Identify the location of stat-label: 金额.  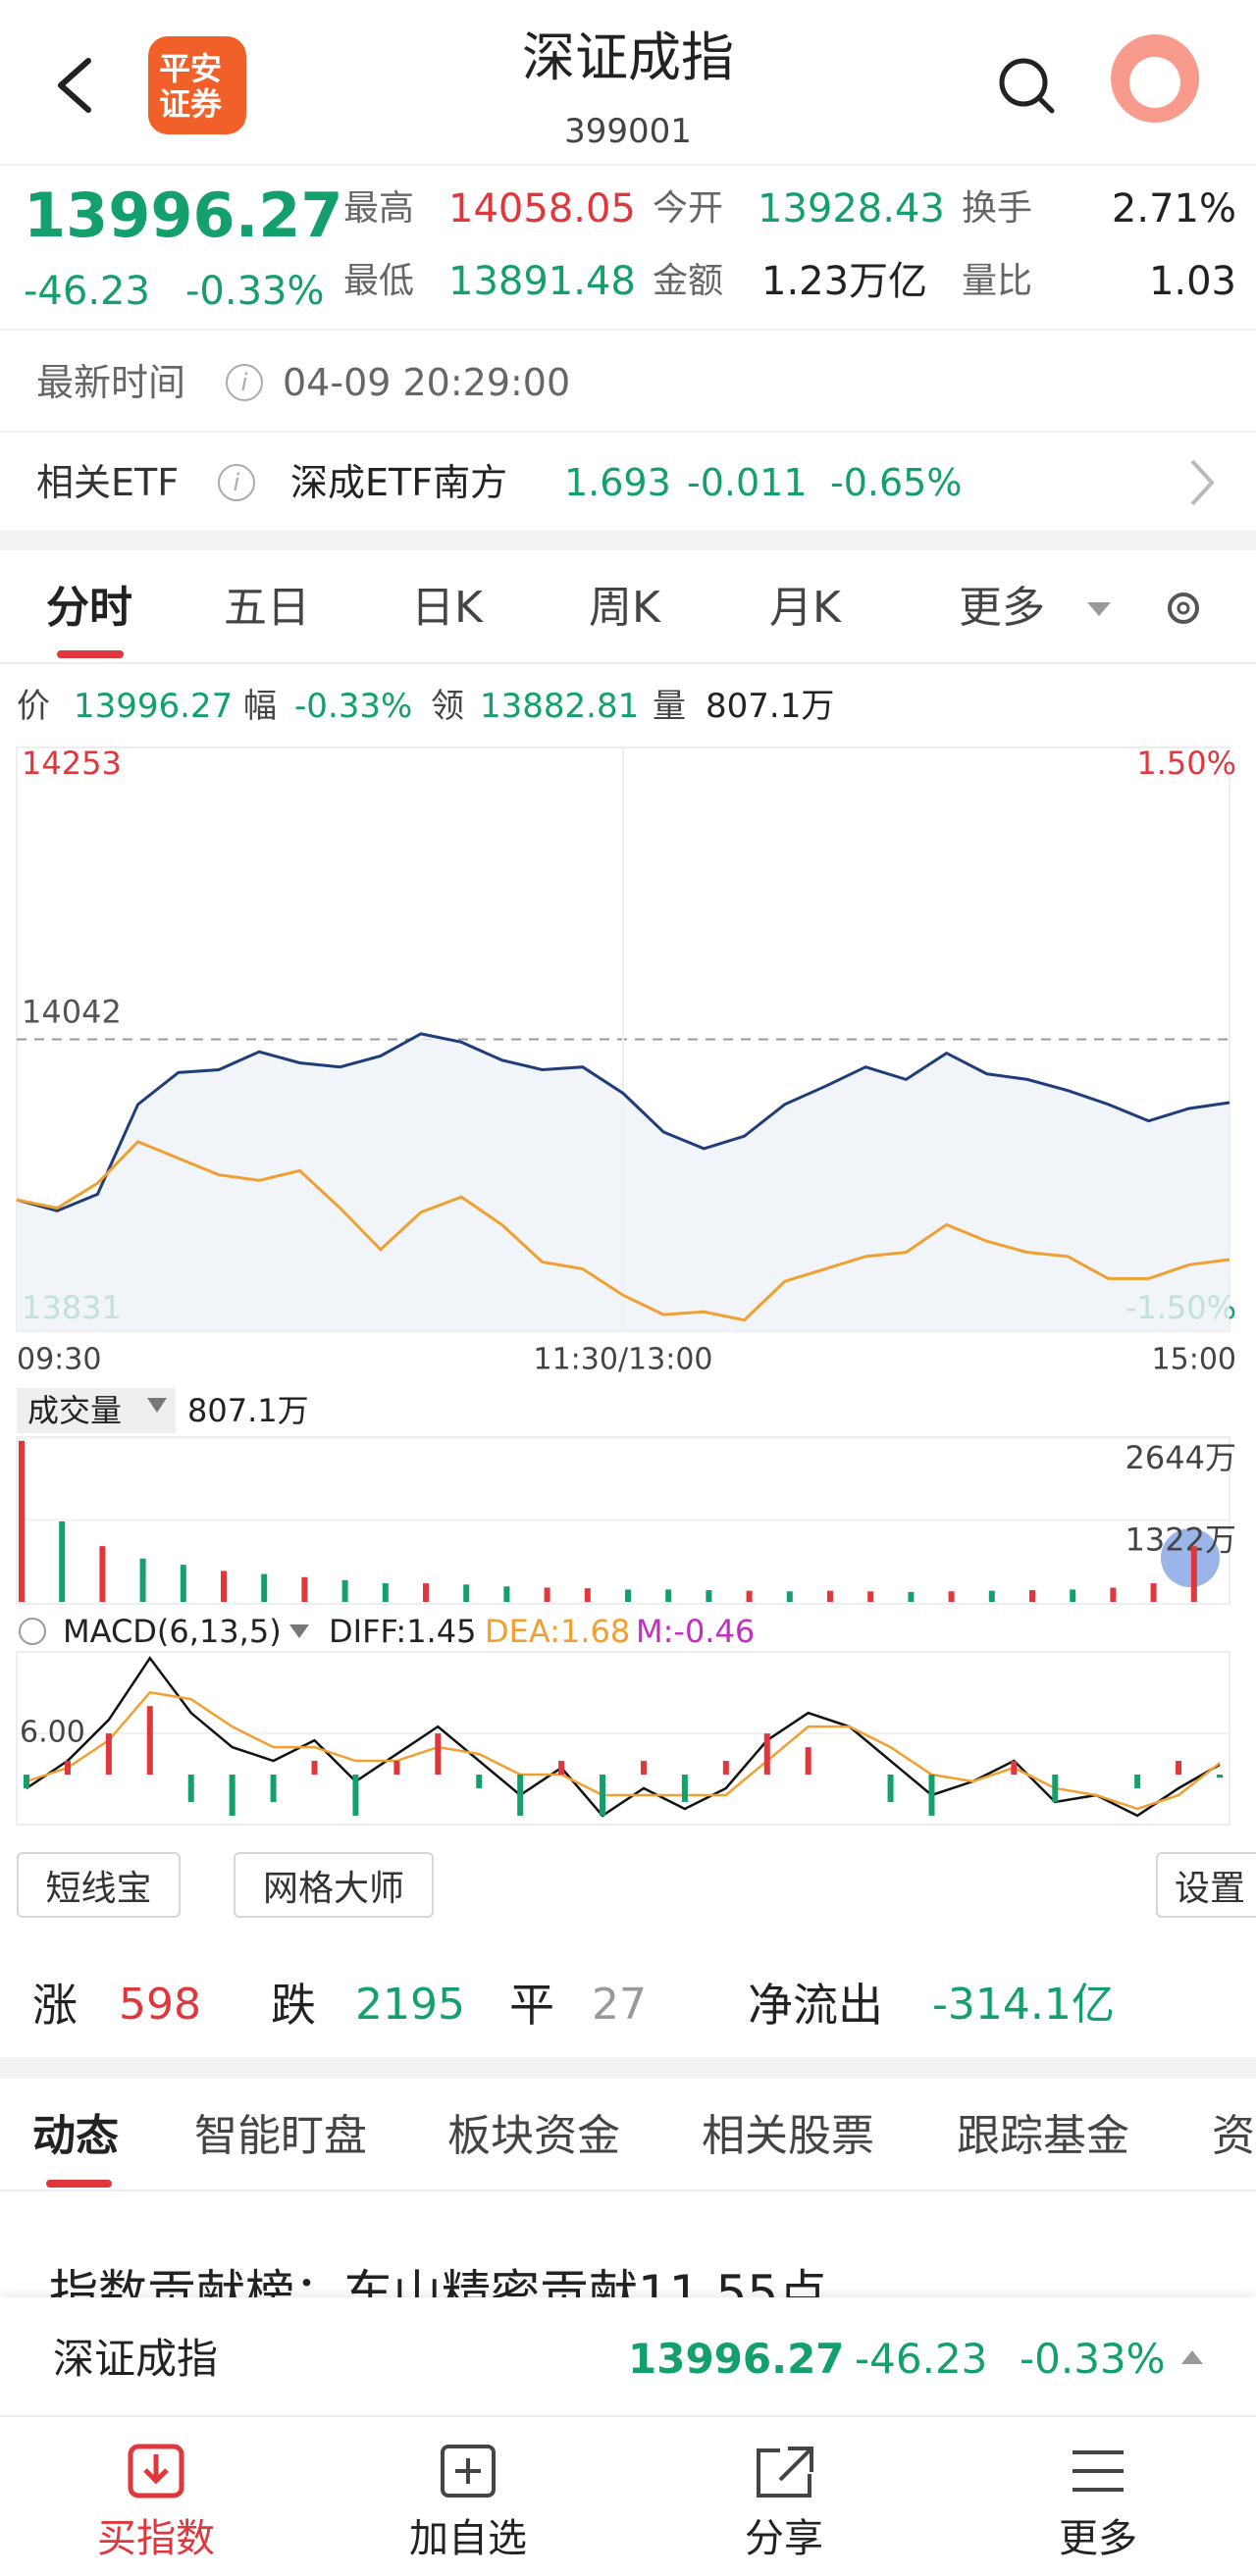
(688, 281).